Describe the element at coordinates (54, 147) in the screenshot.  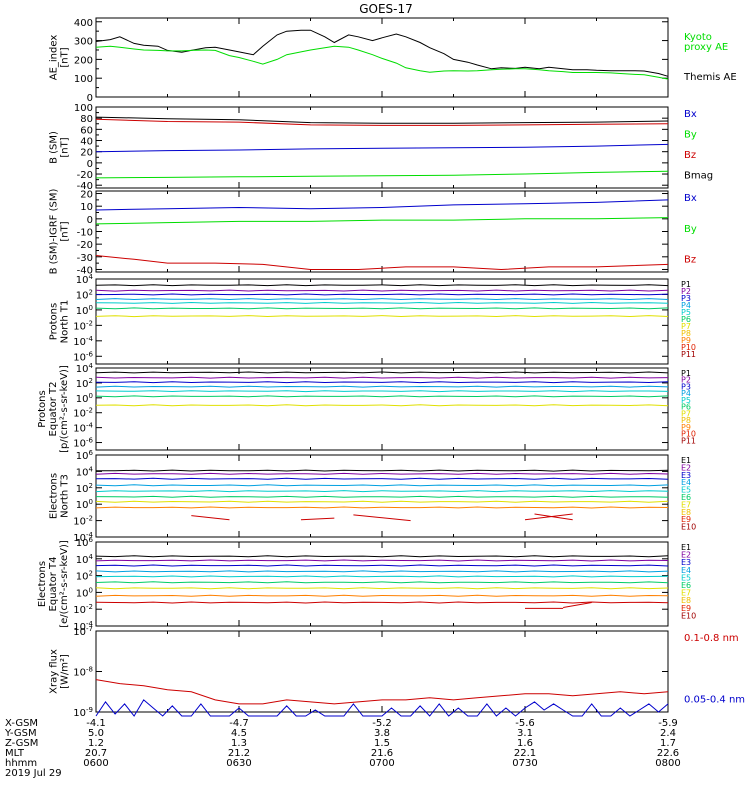
I see `y-axis-label: B (SM)` at that location.